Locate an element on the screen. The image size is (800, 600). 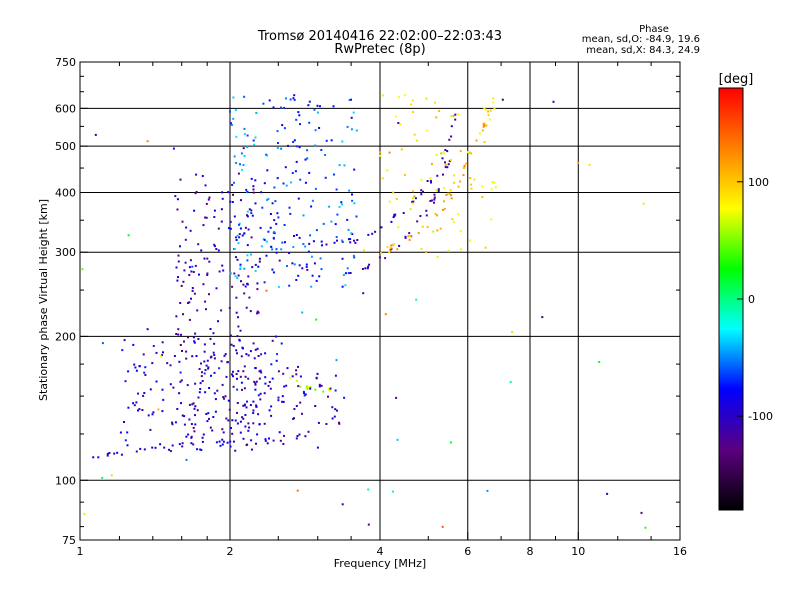
y-tick-label: 300 is located at coordinates (65, 252).